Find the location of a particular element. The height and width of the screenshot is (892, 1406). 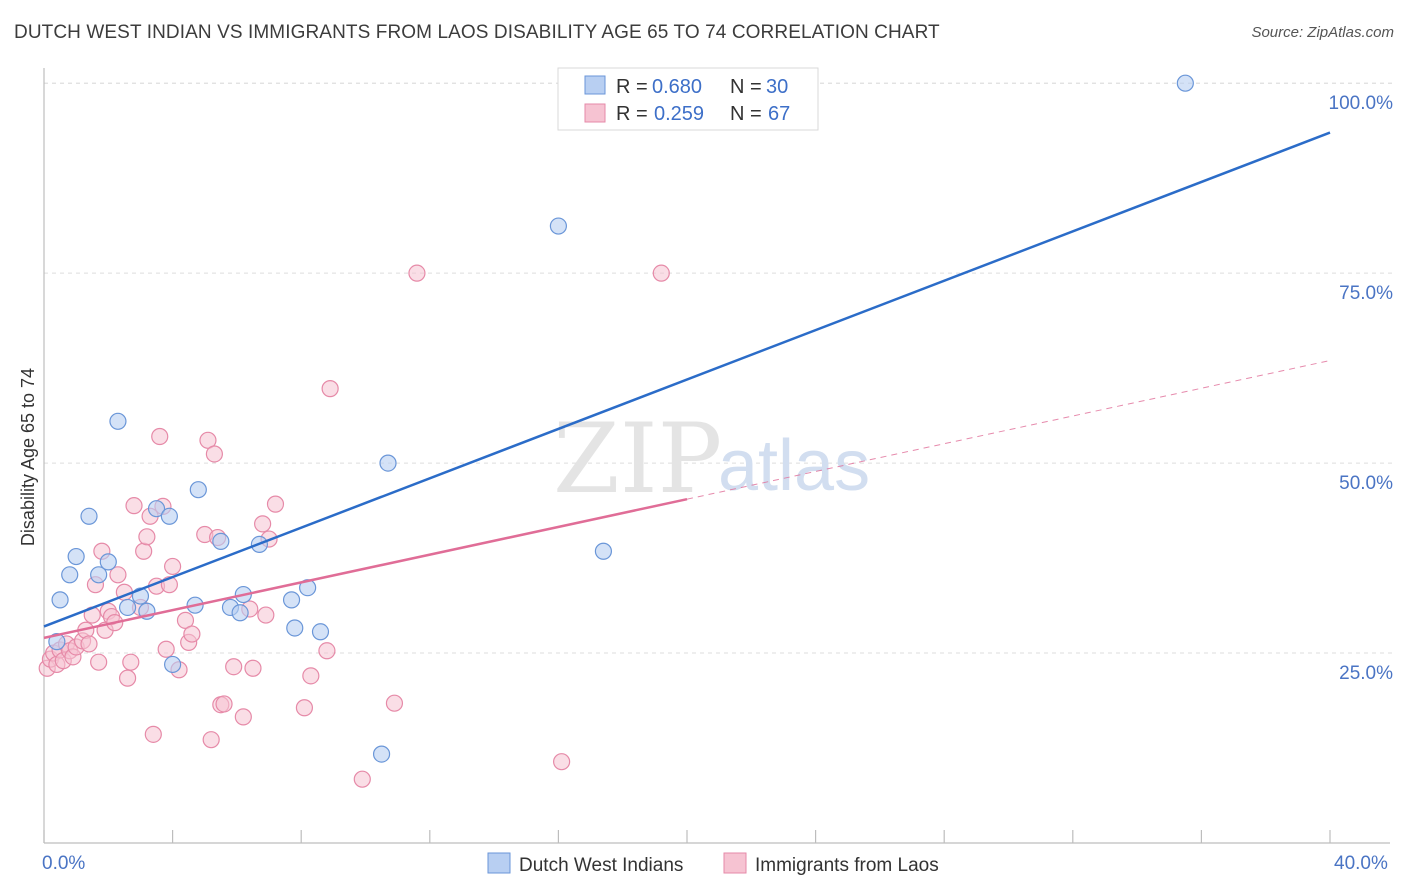

y-tick-label-50: 50.0% is located at coordinates (1366, 483).